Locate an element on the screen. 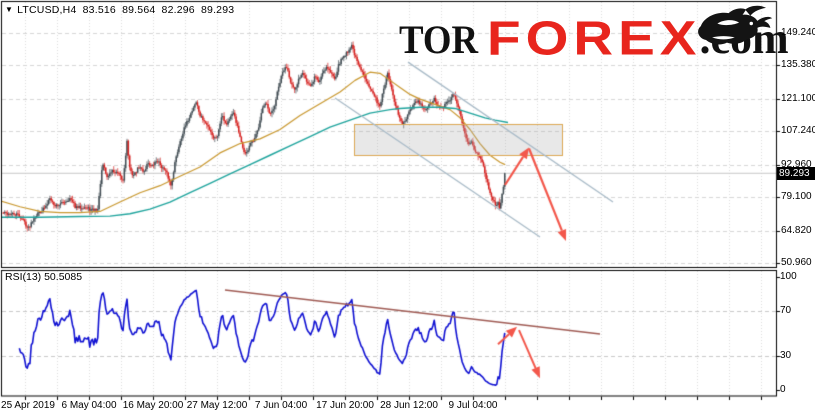 This screenshot has height=419, width=815. rsi-tick-label: 0 is located at coordinates (783, 389).